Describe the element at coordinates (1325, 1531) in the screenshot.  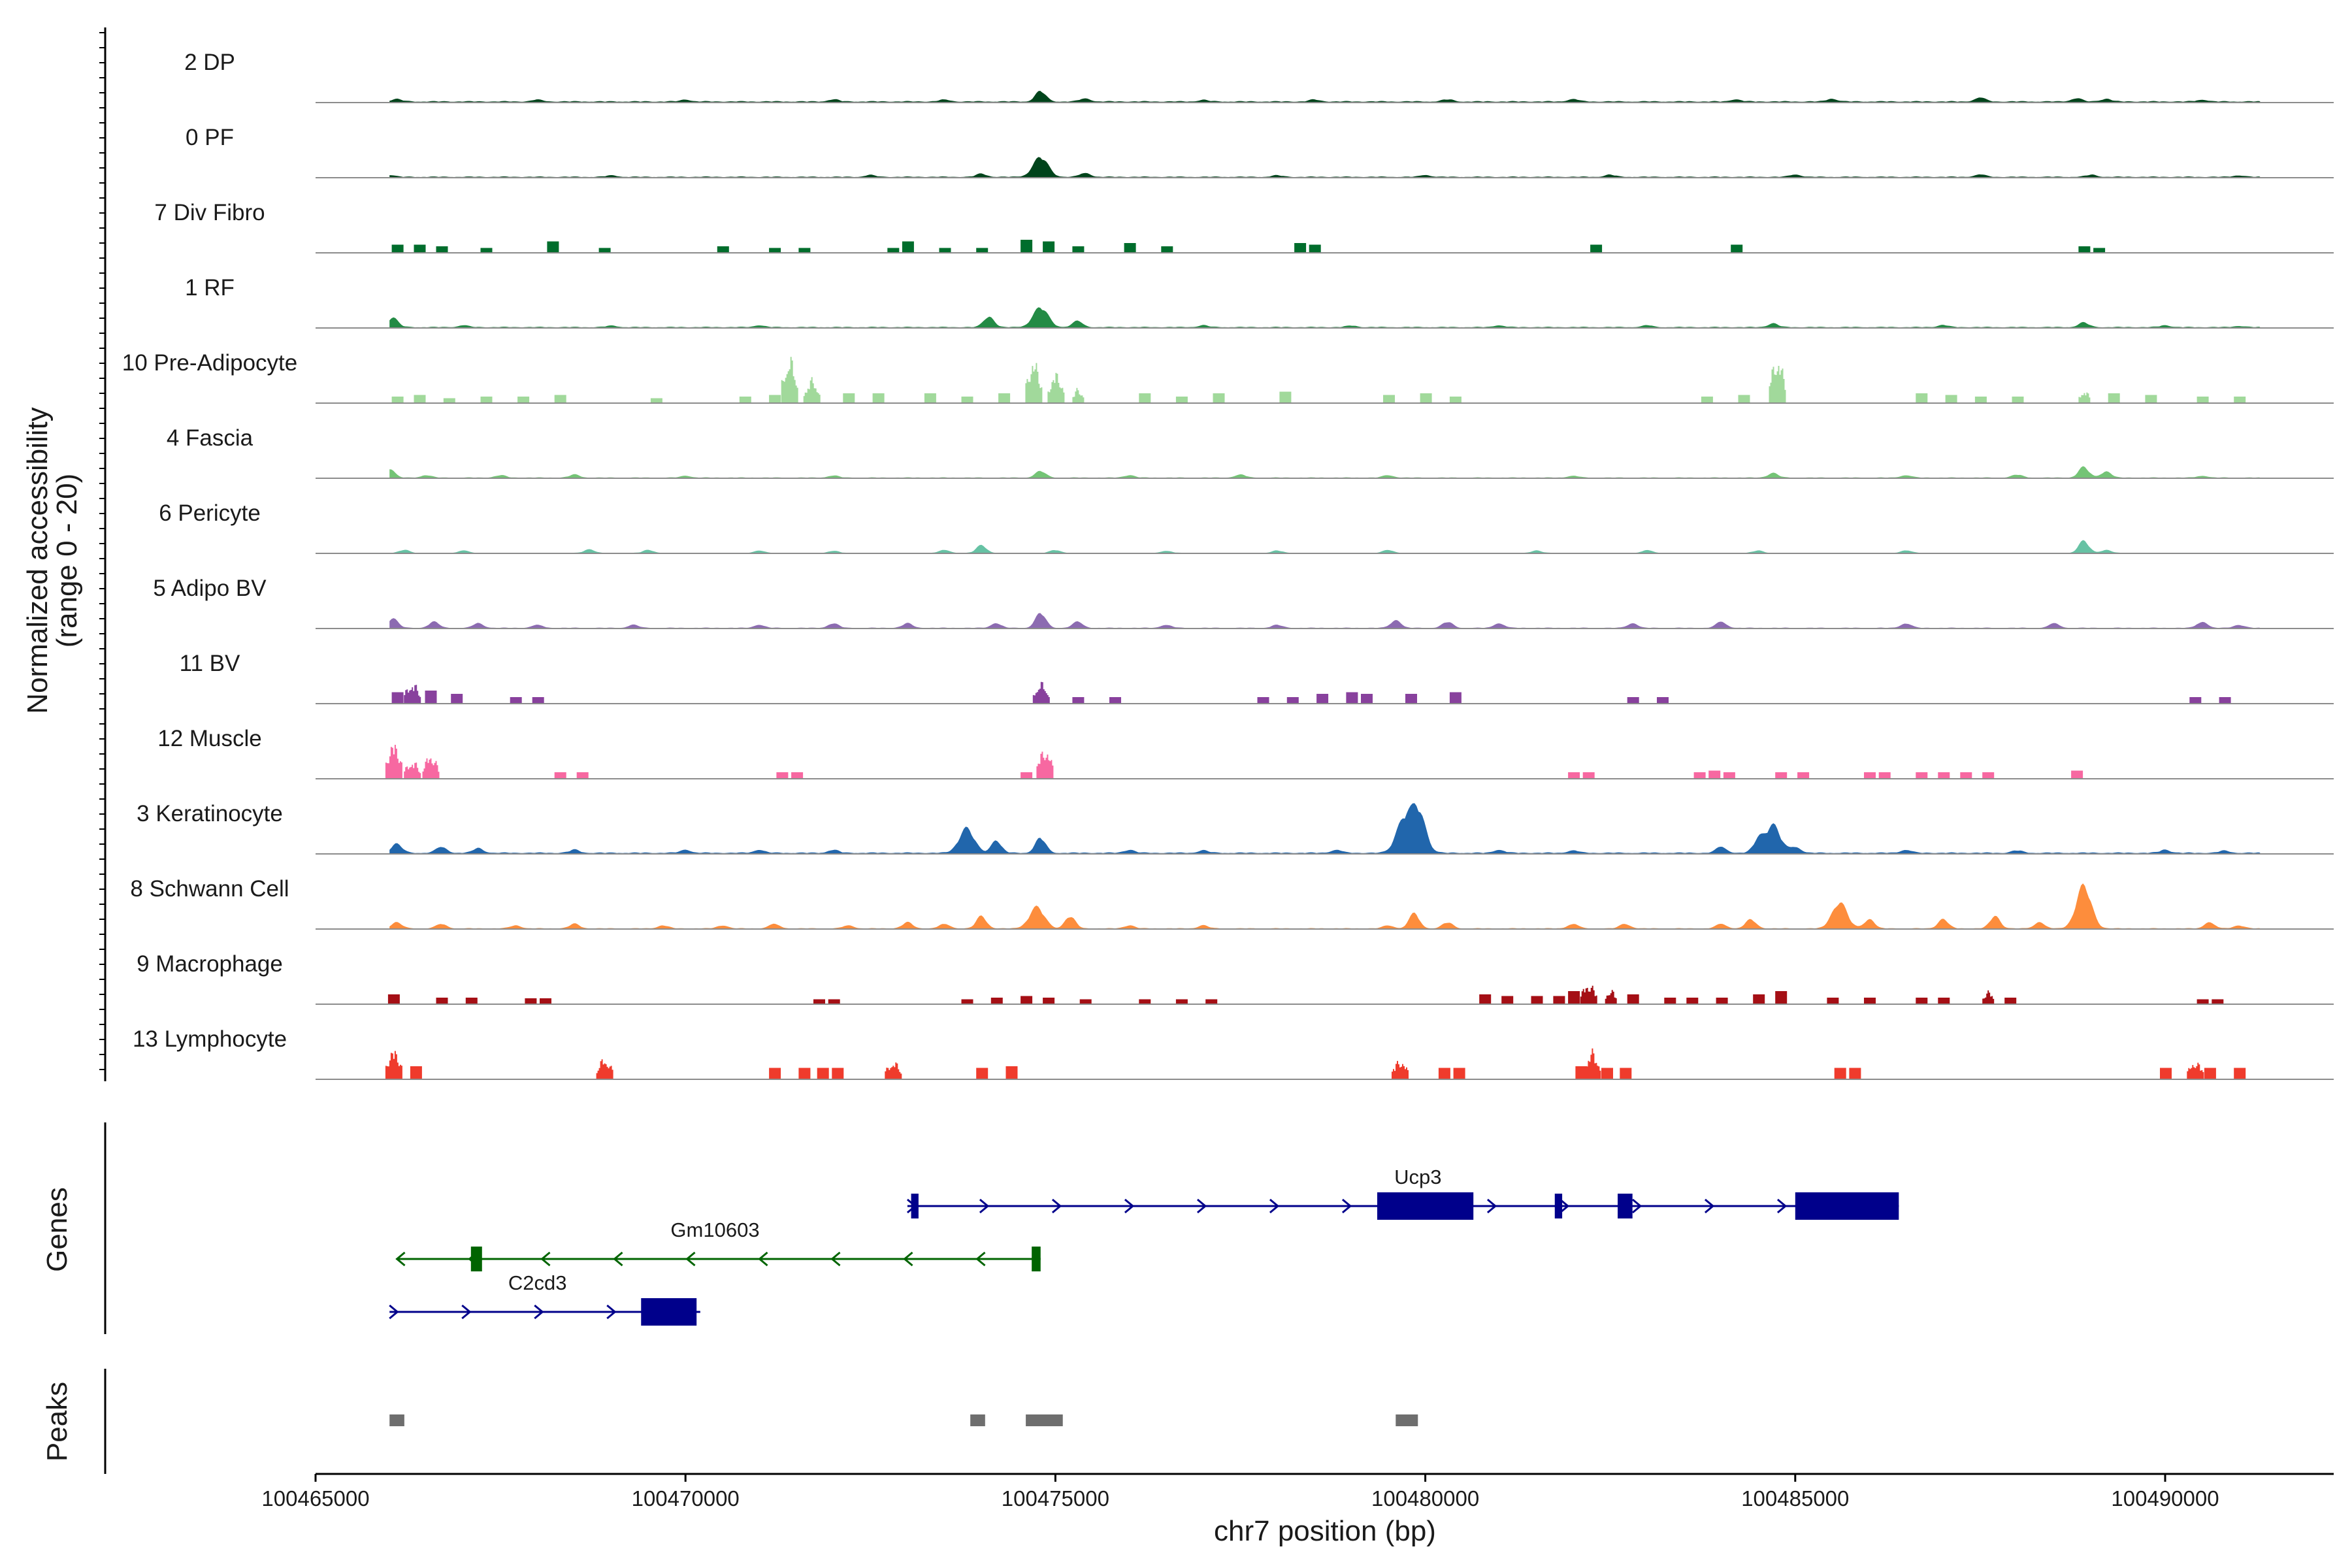
I see `x-axis-title: chr7 position (bp)` at that location.